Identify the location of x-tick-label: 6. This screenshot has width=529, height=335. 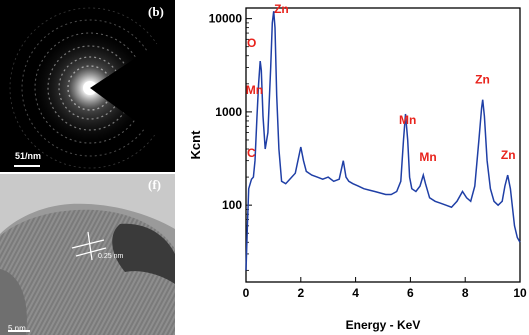
(410, 293).